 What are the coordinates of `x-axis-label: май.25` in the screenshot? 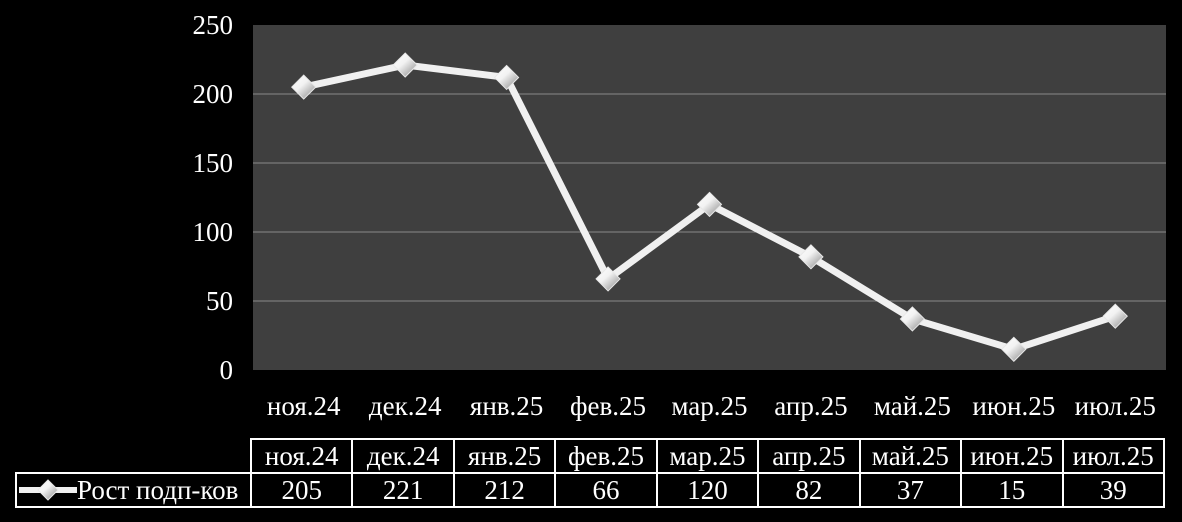 It's located at (912, 406).